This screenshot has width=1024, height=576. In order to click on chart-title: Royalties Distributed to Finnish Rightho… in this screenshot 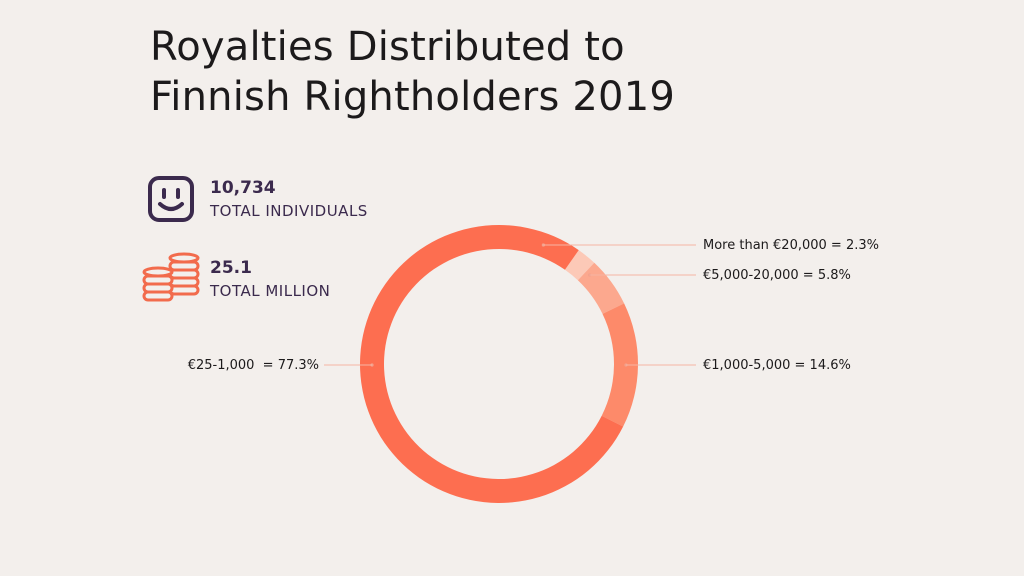, I will do `click(412, 72)`.